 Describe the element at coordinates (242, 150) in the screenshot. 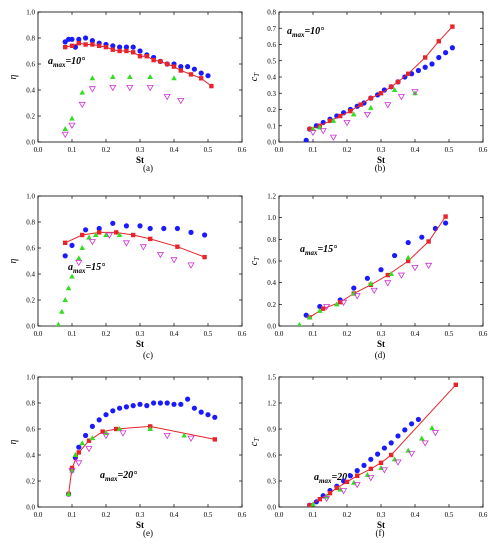

I see `x-tick-label: 0.6` at that location.